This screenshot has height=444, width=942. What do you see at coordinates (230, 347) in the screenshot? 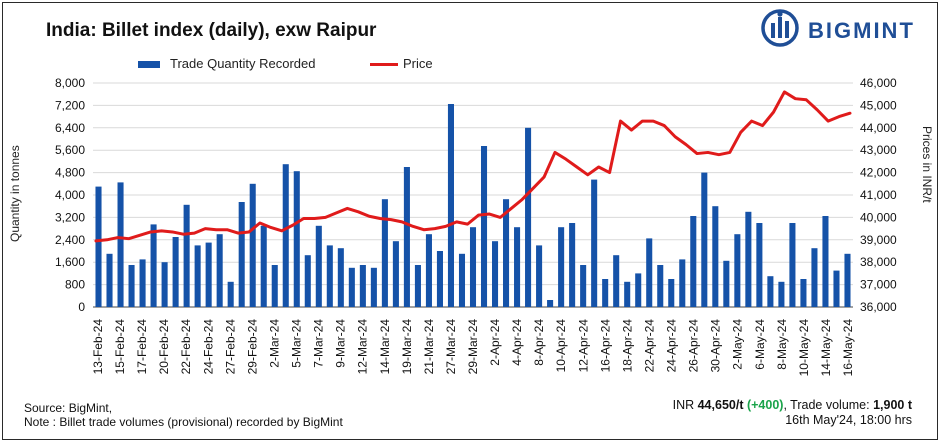
I see `x-tick-label: 27-Feb-24` at bounding box center [230, 347].